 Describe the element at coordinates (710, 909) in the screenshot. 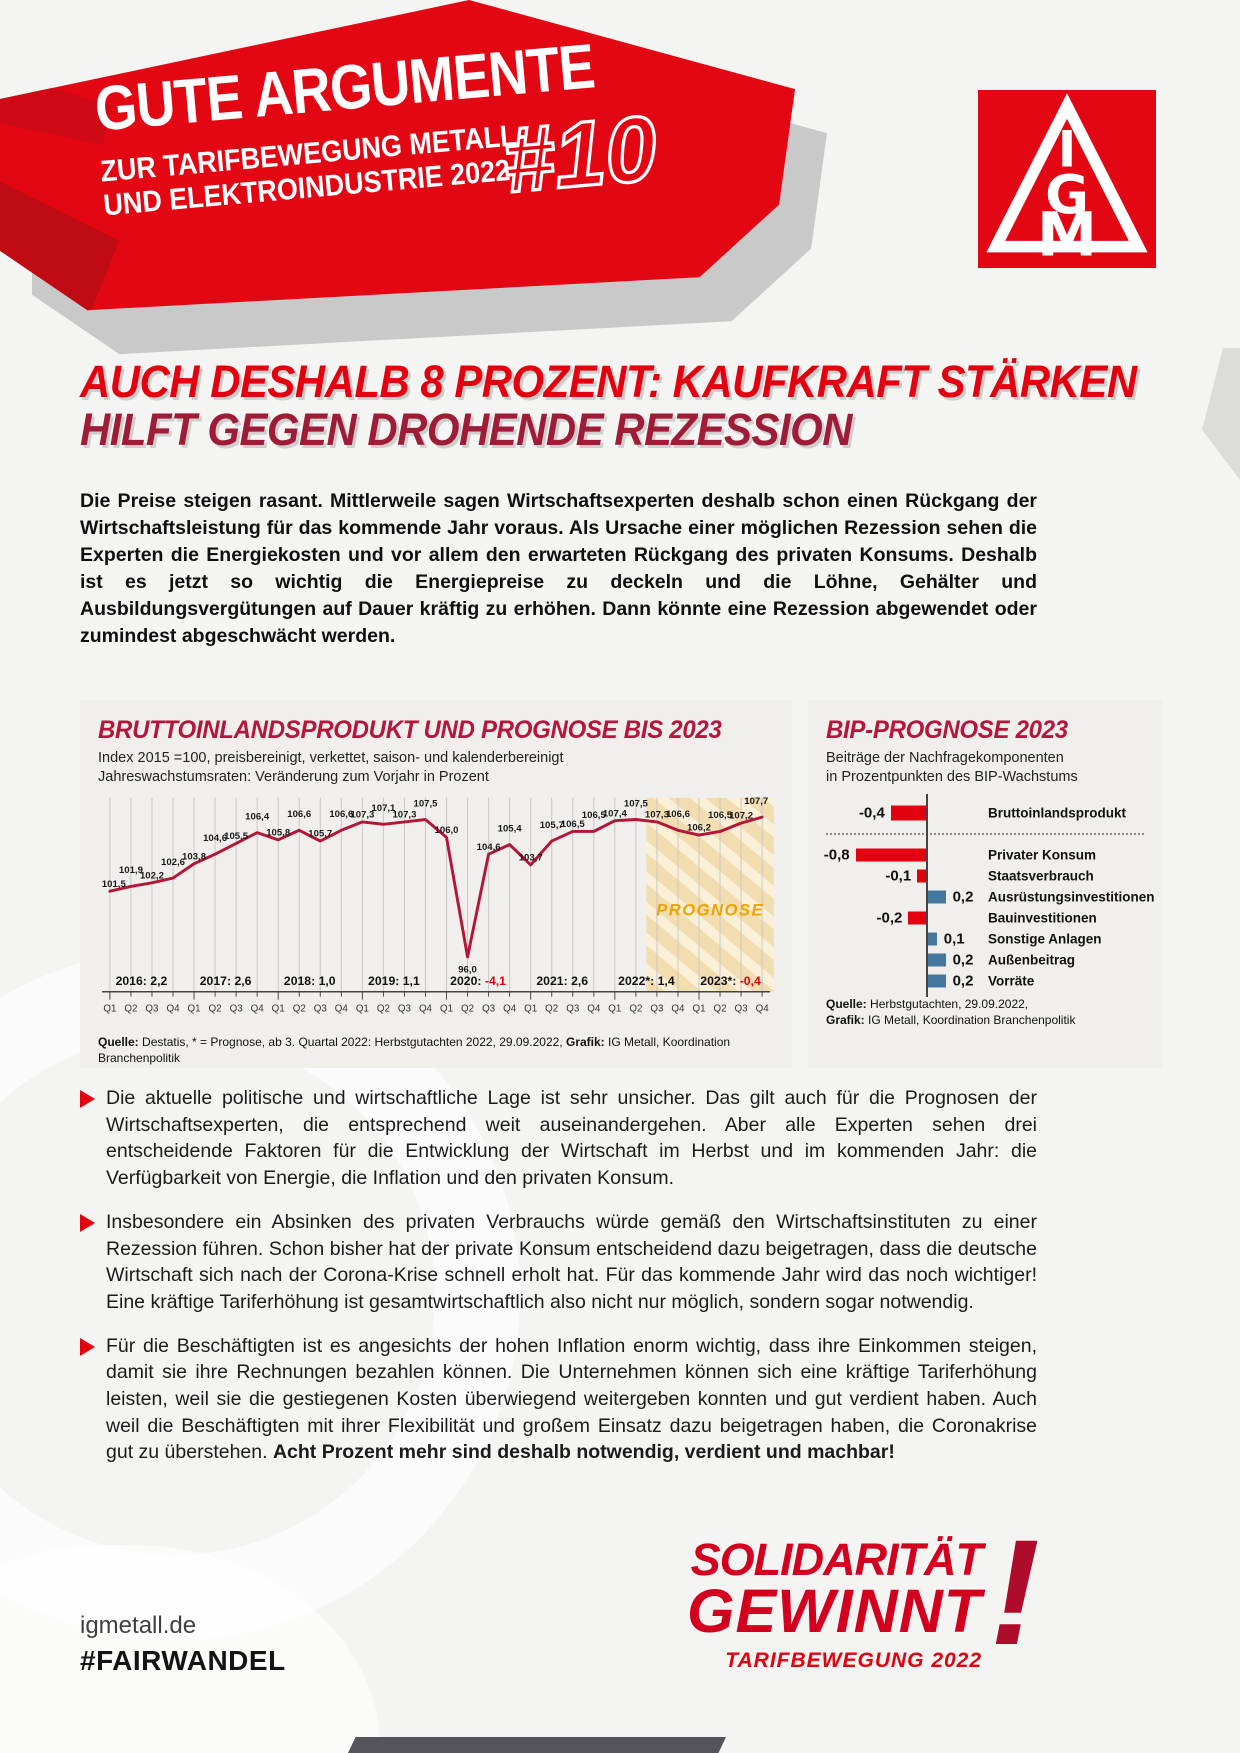

I see `prognose-label: PROGNOSE` at that location.